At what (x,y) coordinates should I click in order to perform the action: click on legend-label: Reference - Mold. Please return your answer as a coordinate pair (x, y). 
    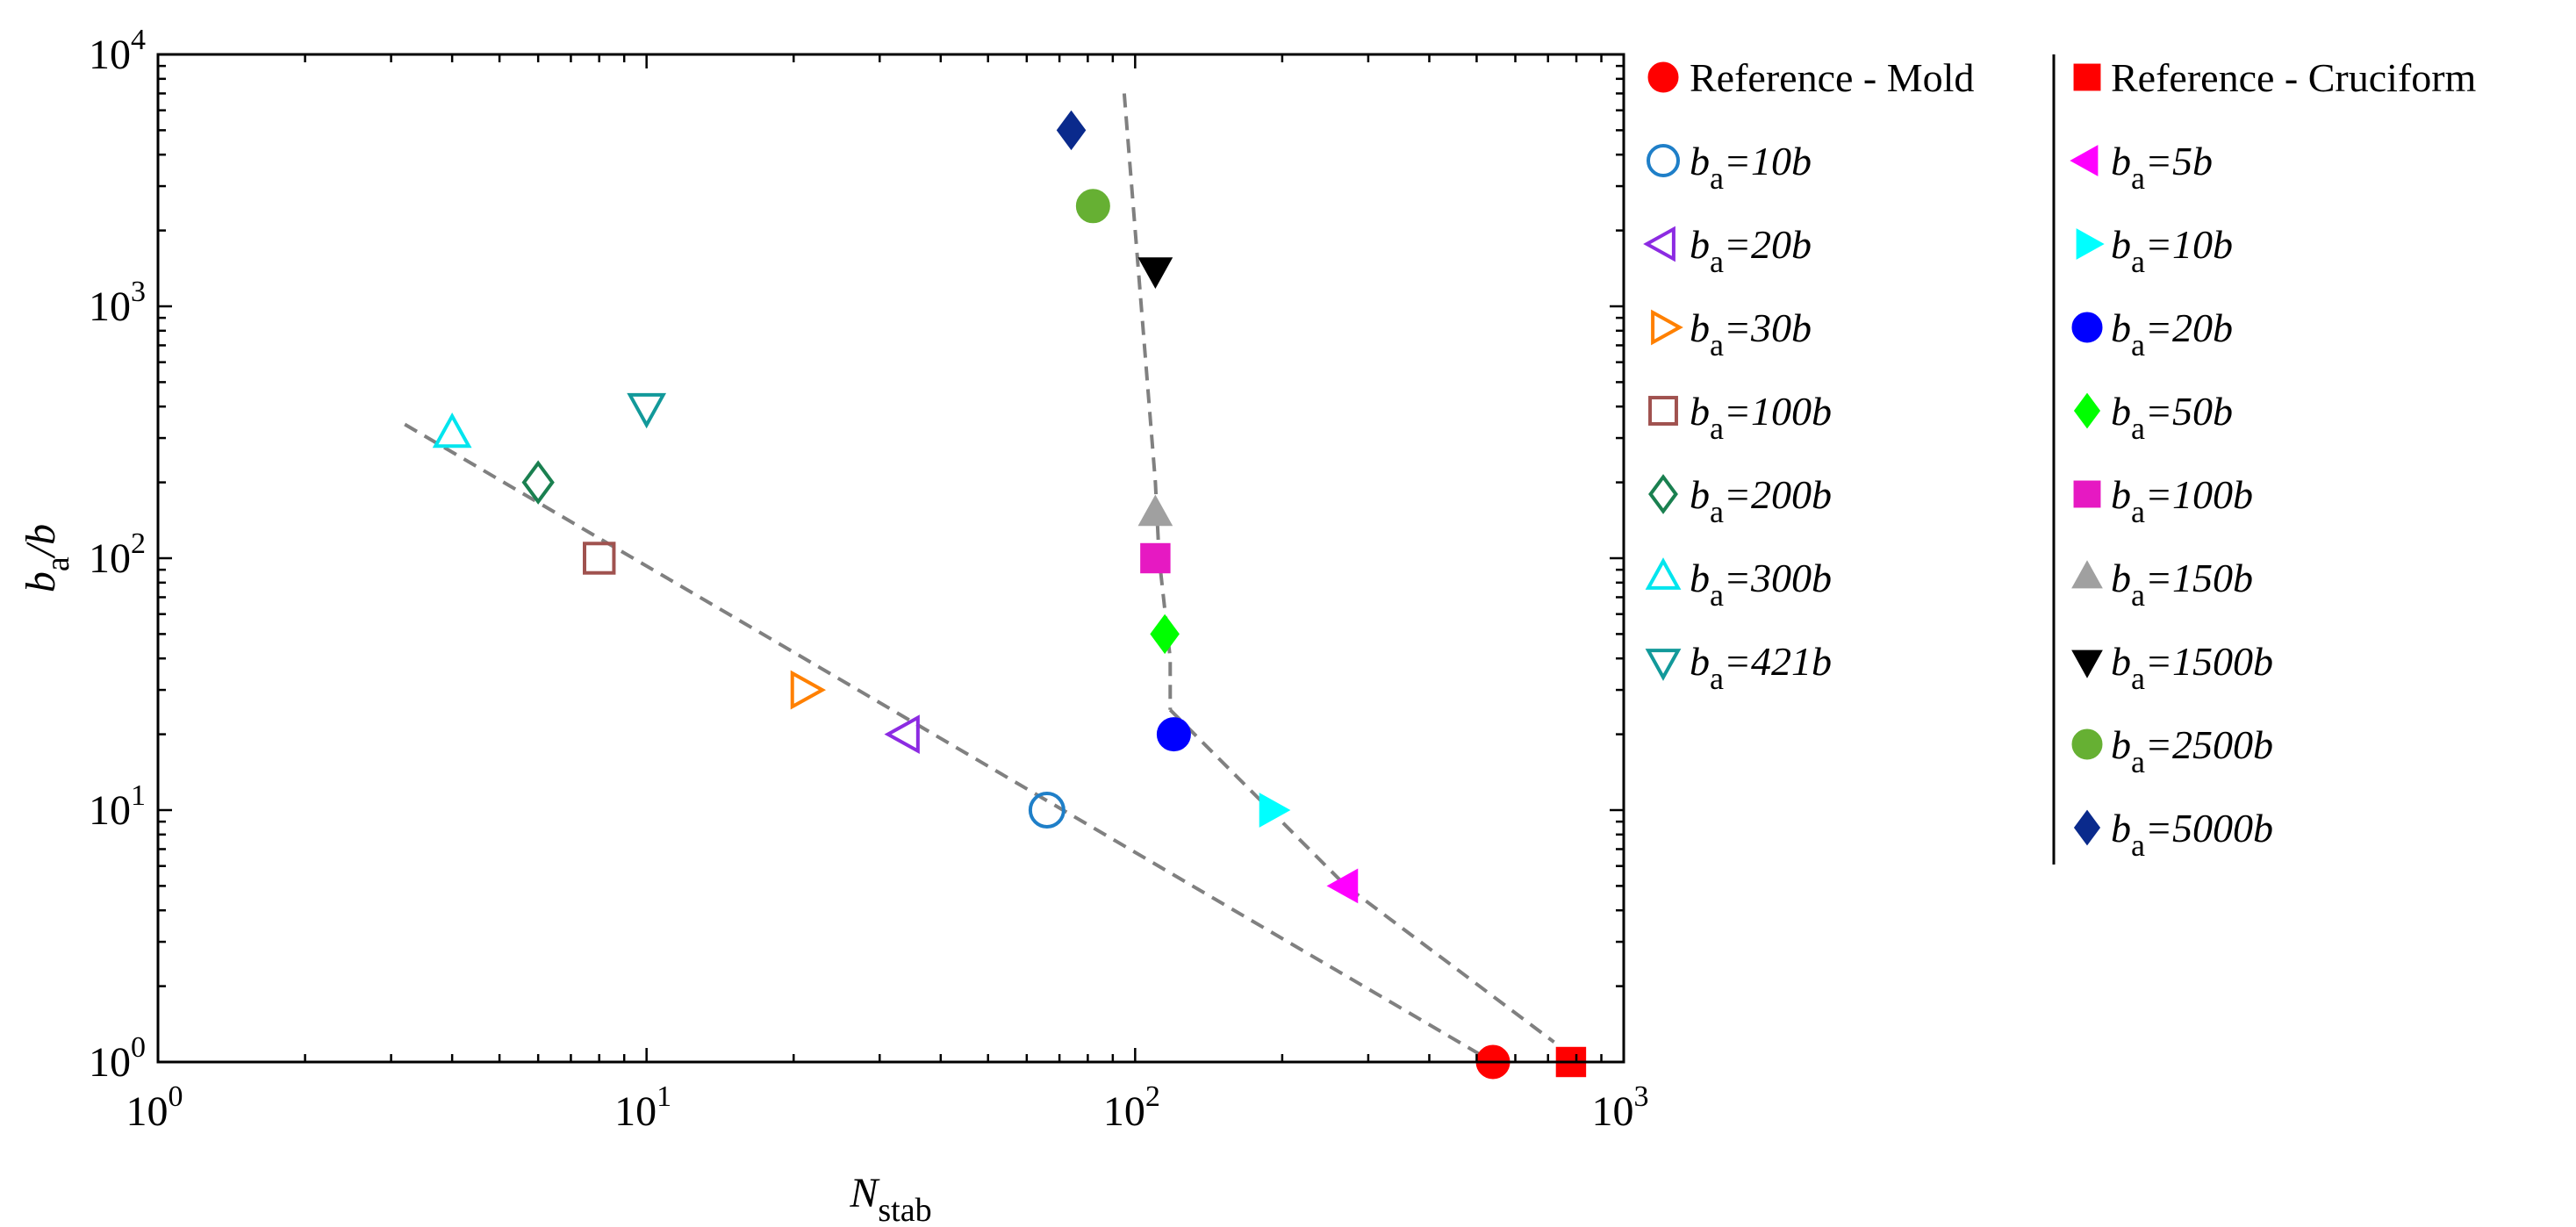
    Looking at the image, I should click on (1832, 77).